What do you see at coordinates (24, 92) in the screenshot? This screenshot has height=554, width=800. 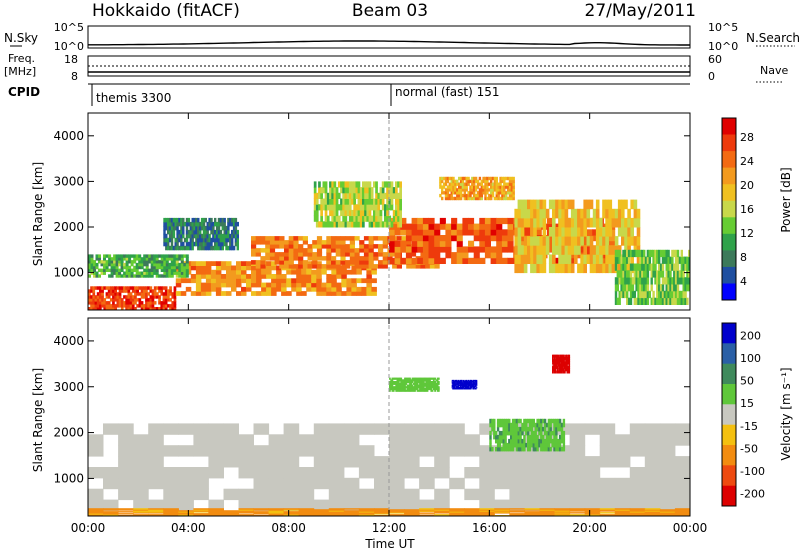 I see `cpid-label: CPID` at bounding box center [24, 92].